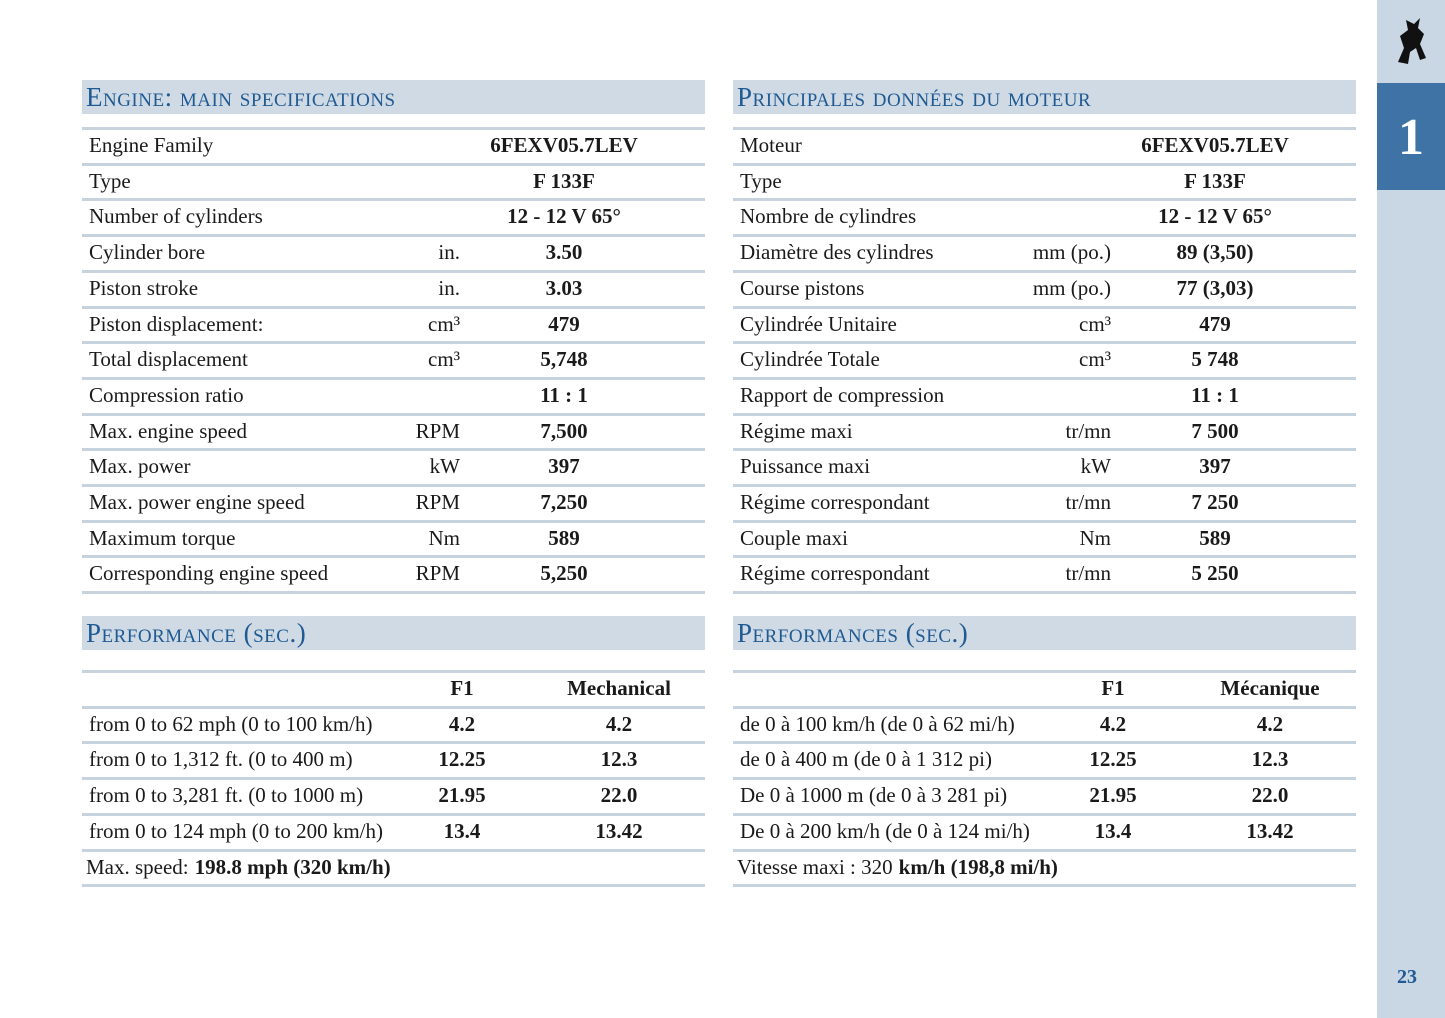  What do you see at coordinates (761, 180) in the screenshot?
I see `row-label: Type` at bounding box center [761, 180].